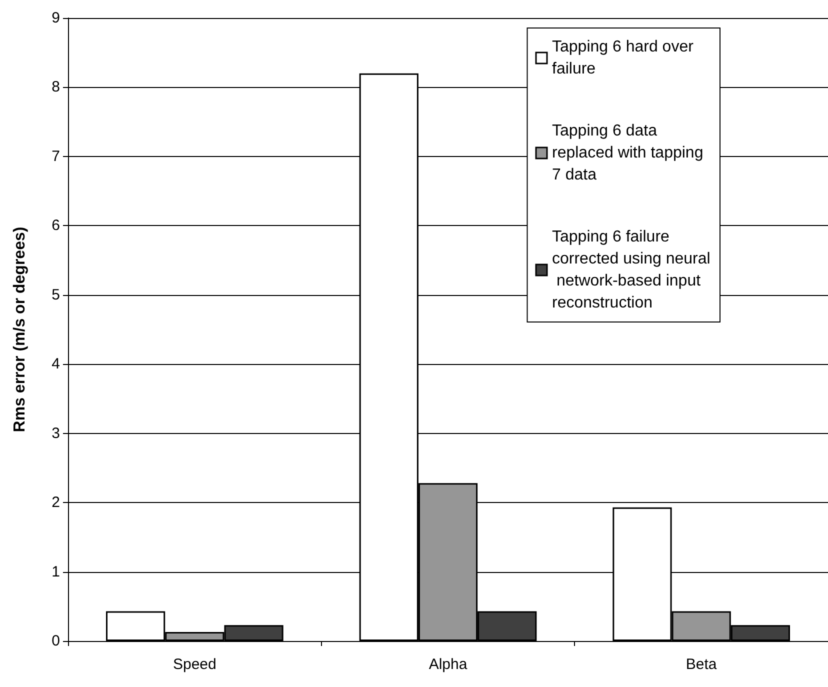  Describe the element at coordinates (56, 433) in the screenshot. I see `y-tick-label: 3` at that location.